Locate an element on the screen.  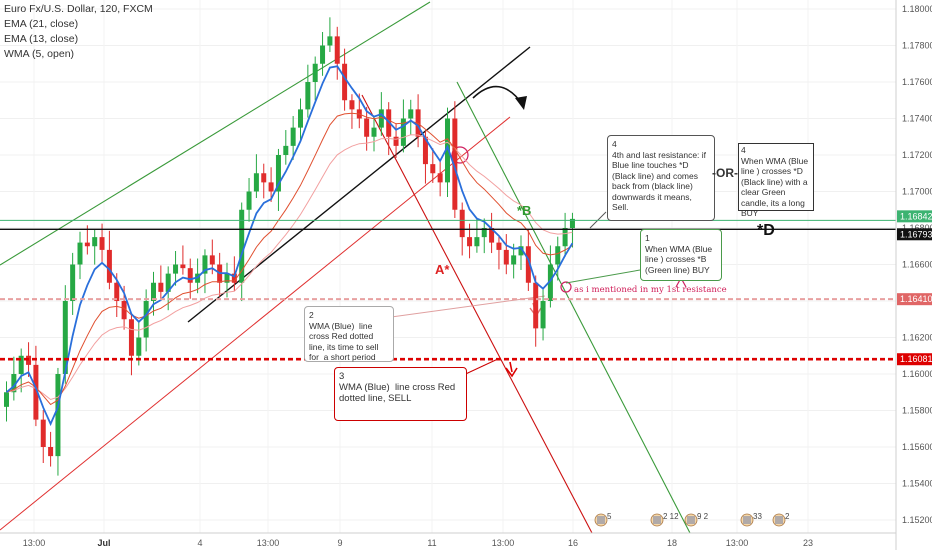
time-axis: 13:00 Jul 4 13:00 9 11 13:00 16 18 13:00 23 is located at coordinates (418, 543).